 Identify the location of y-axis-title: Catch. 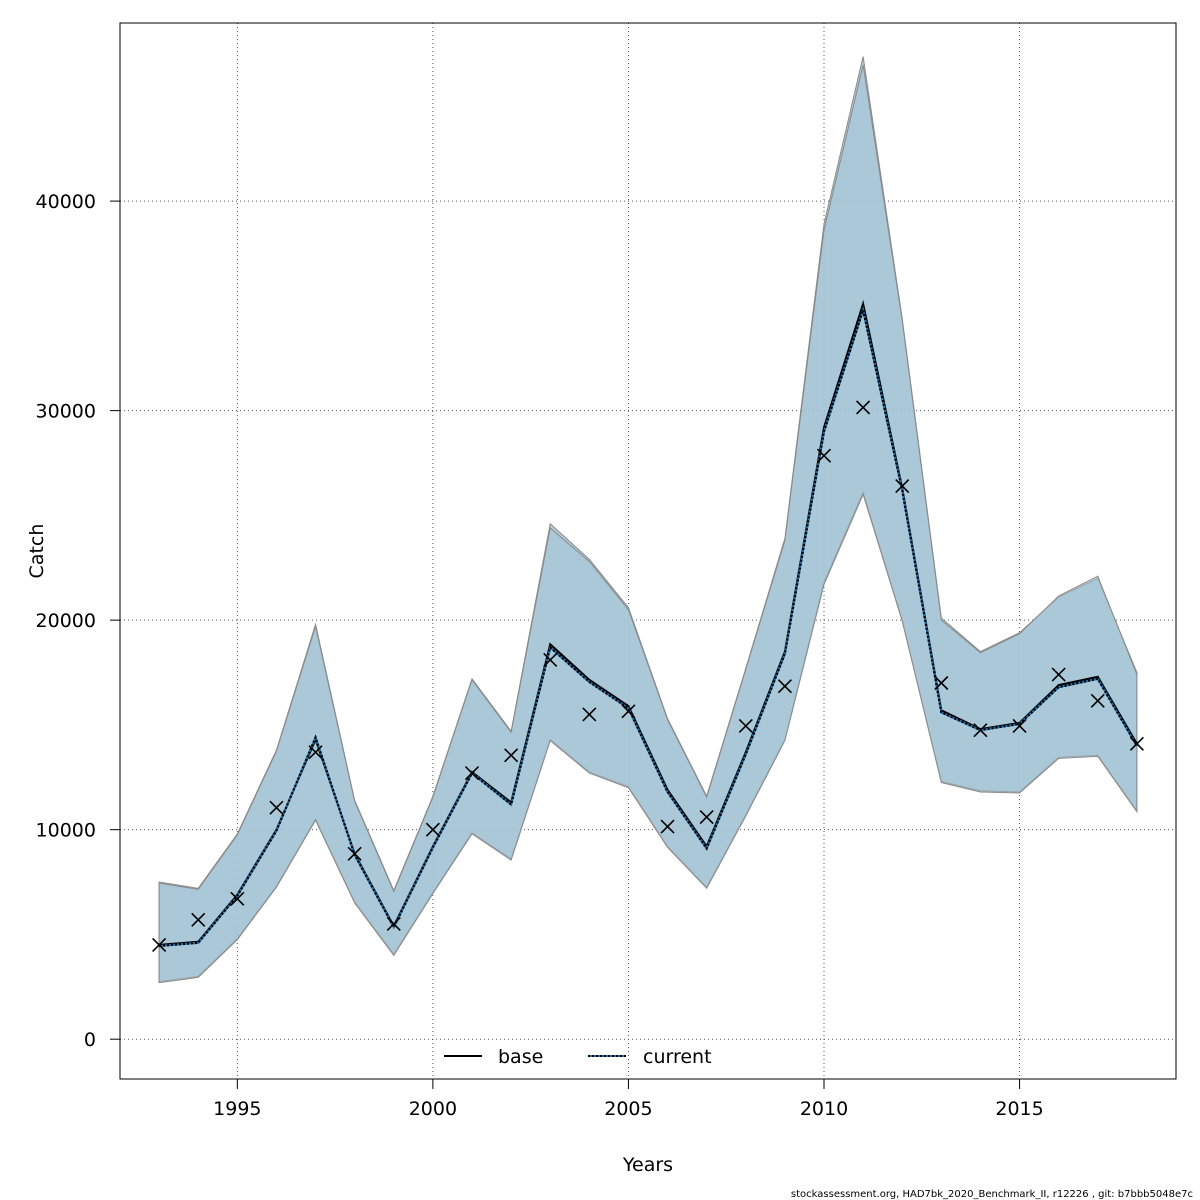
(37, 551).